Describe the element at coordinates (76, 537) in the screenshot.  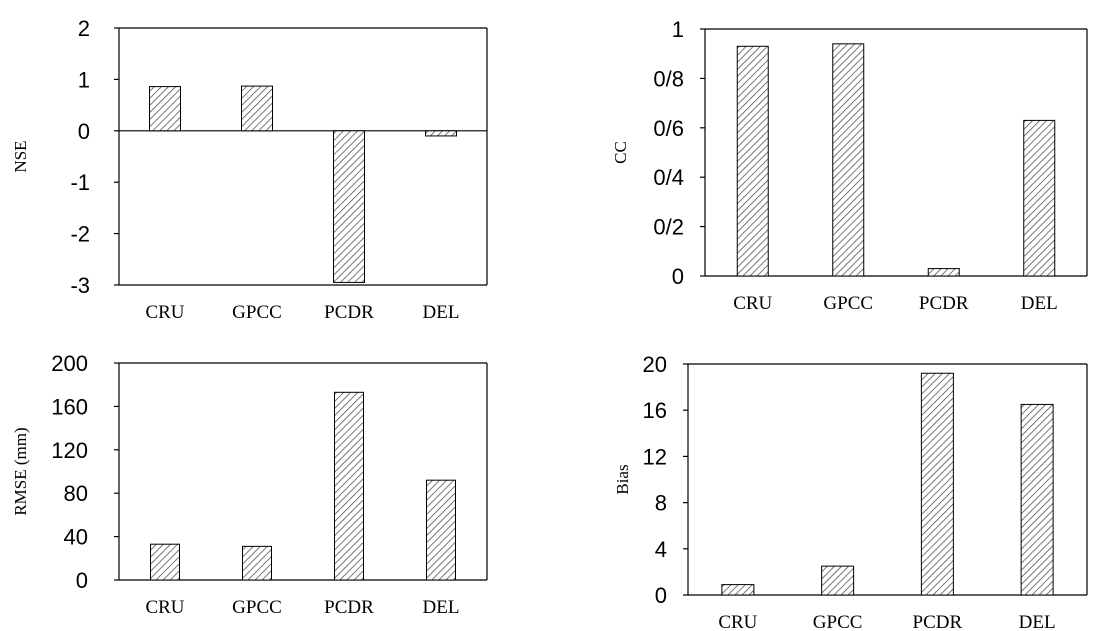
I see `y-tick-label: 40` at that location.